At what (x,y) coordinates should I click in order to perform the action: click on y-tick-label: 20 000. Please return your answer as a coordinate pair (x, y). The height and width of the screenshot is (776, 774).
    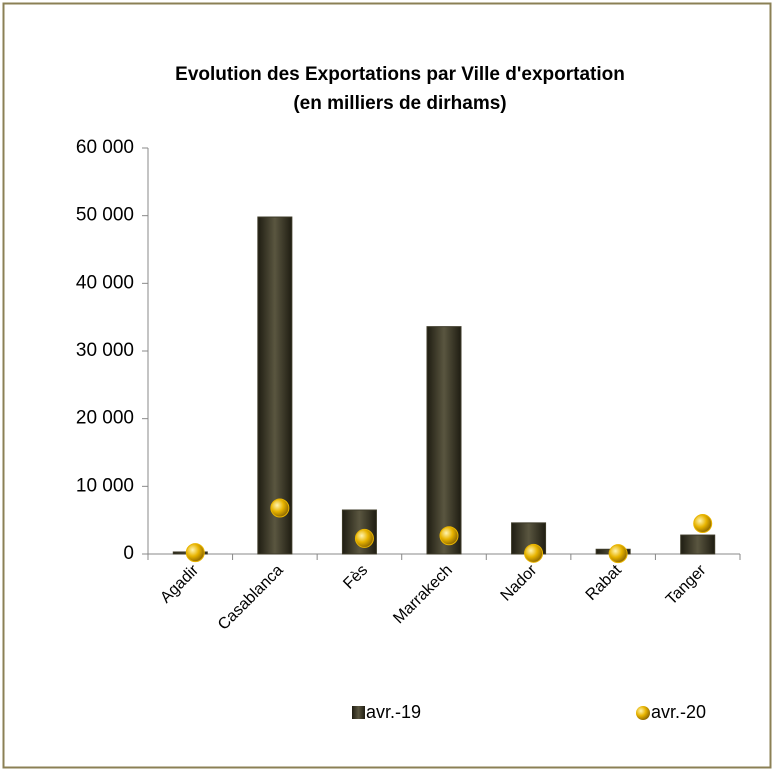
    Looking at the image, I should click on (105, 418).